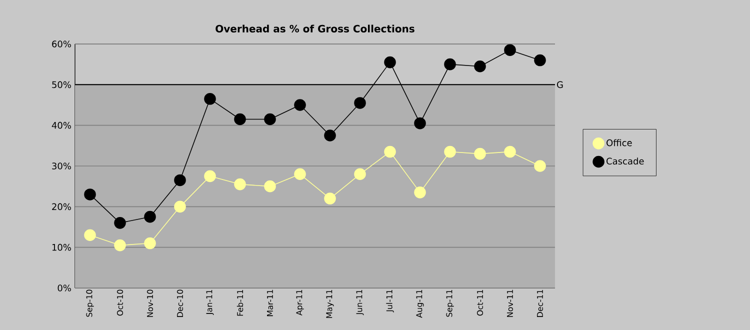  Describe the element at coordinates (120, 303) in the screenshot. I see `x-tick-label: Oct-10` at that location.